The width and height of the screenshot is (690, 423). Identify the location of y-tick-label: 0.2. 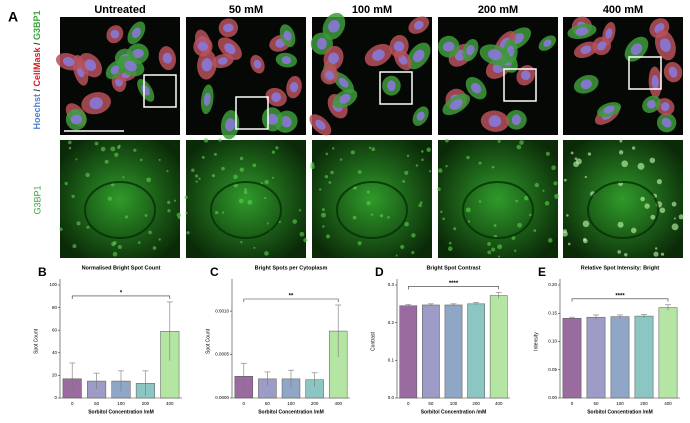
(391, 322).